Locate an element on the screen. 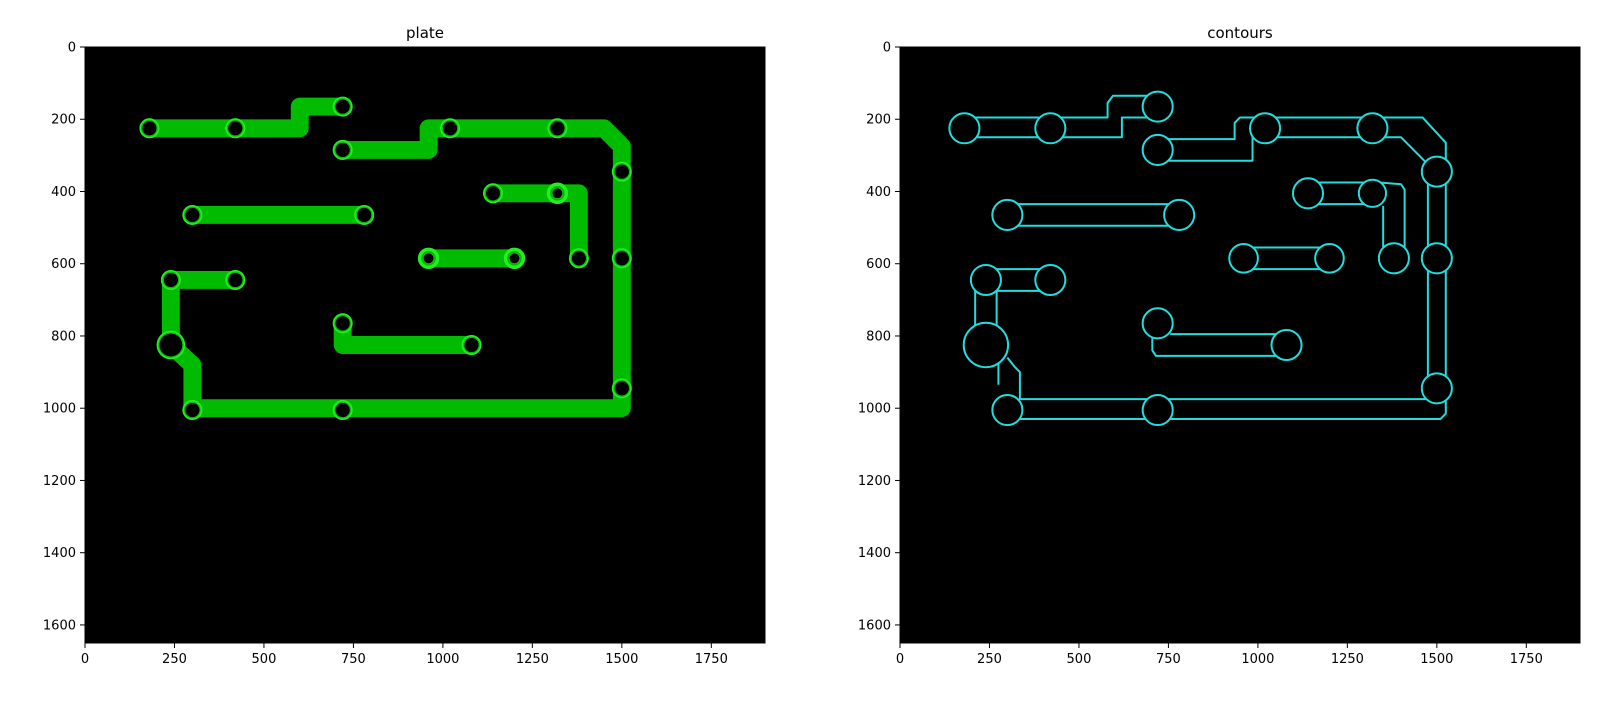 This screenshot has width=1621, height=702. plate-title: plate is located at coordinates (425, 33).